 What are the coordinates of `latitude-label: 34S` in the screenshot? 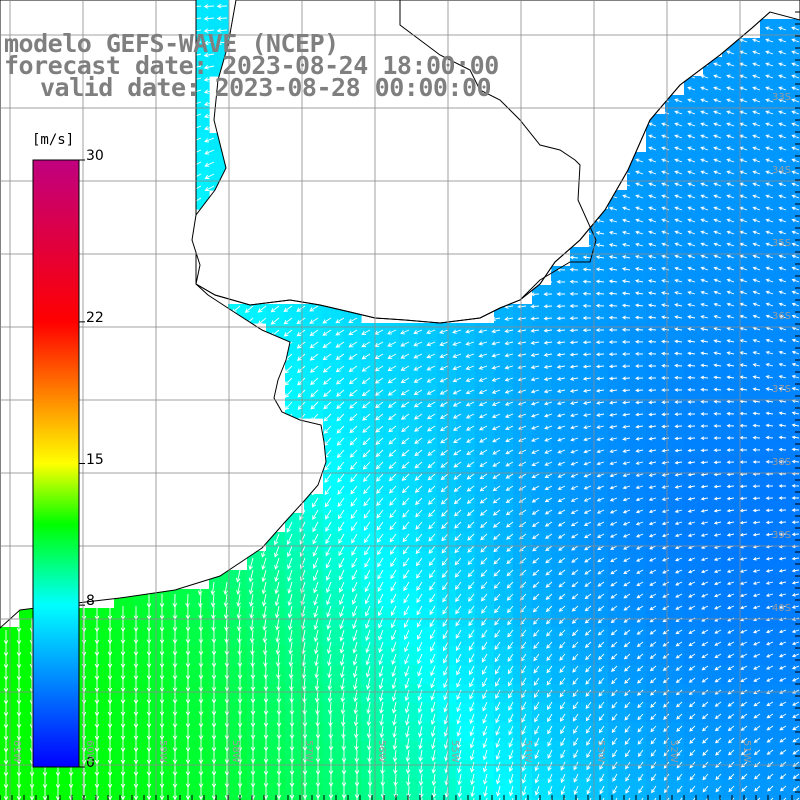 It's located at (782, 170).